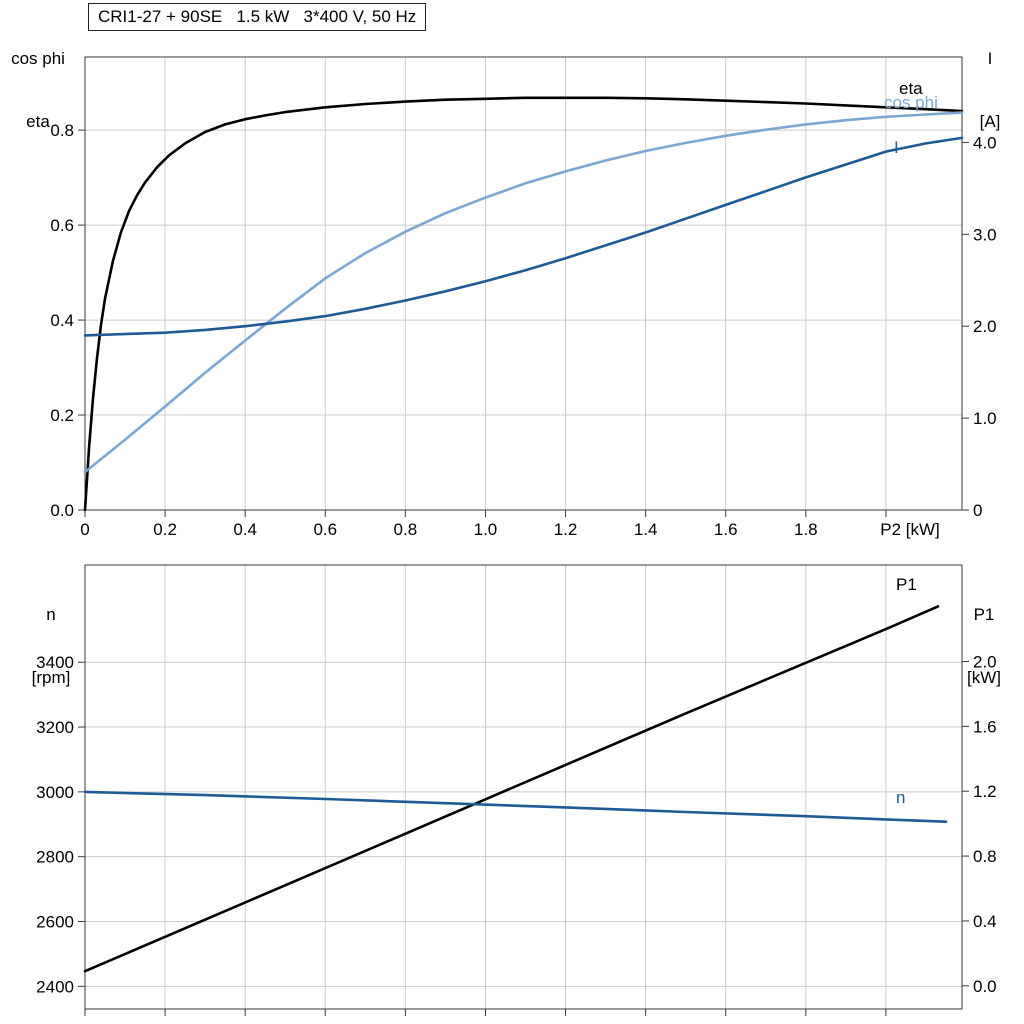 The image size is (1024, 1024). Describe the element at coordinates (55, 921) in the screenshot. I see `svg-text: 2600` at that location.